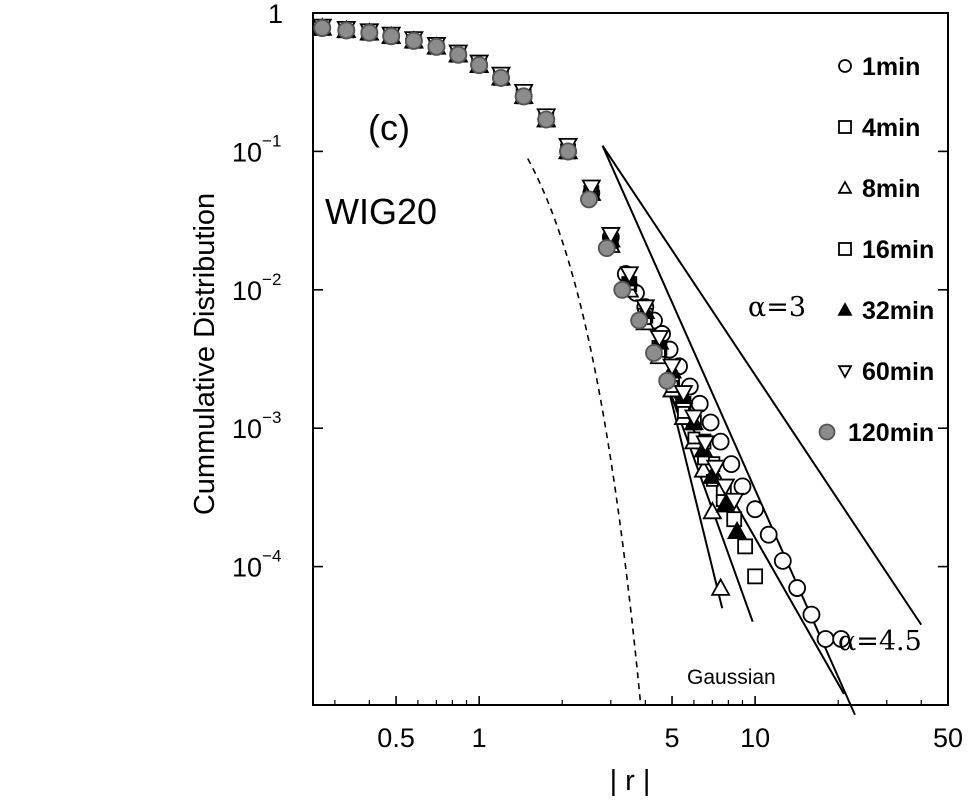 The width and height of the screenshot is (969, 809). I want to click on legend-label-120min: 120min, so click(891, 433).